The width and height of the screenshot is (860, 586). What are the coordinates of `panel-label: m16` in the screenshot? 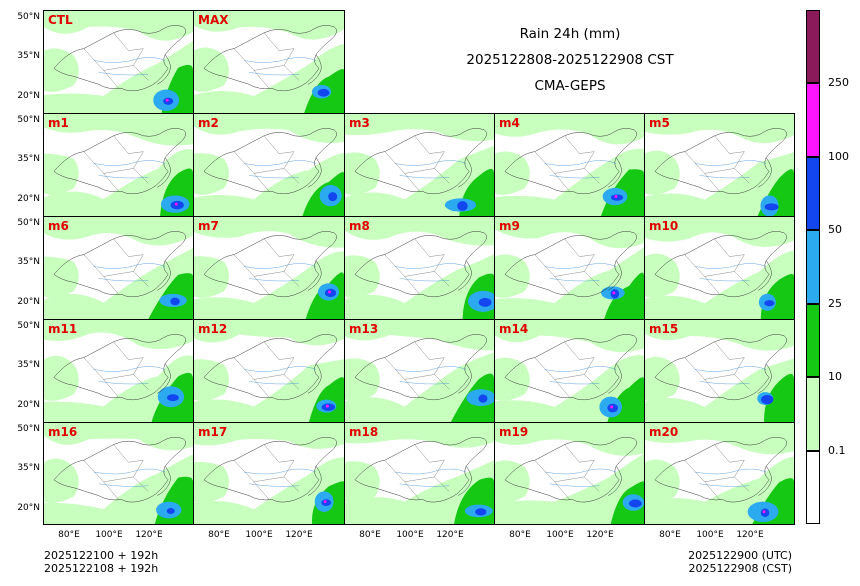 It's located at (63, 432).